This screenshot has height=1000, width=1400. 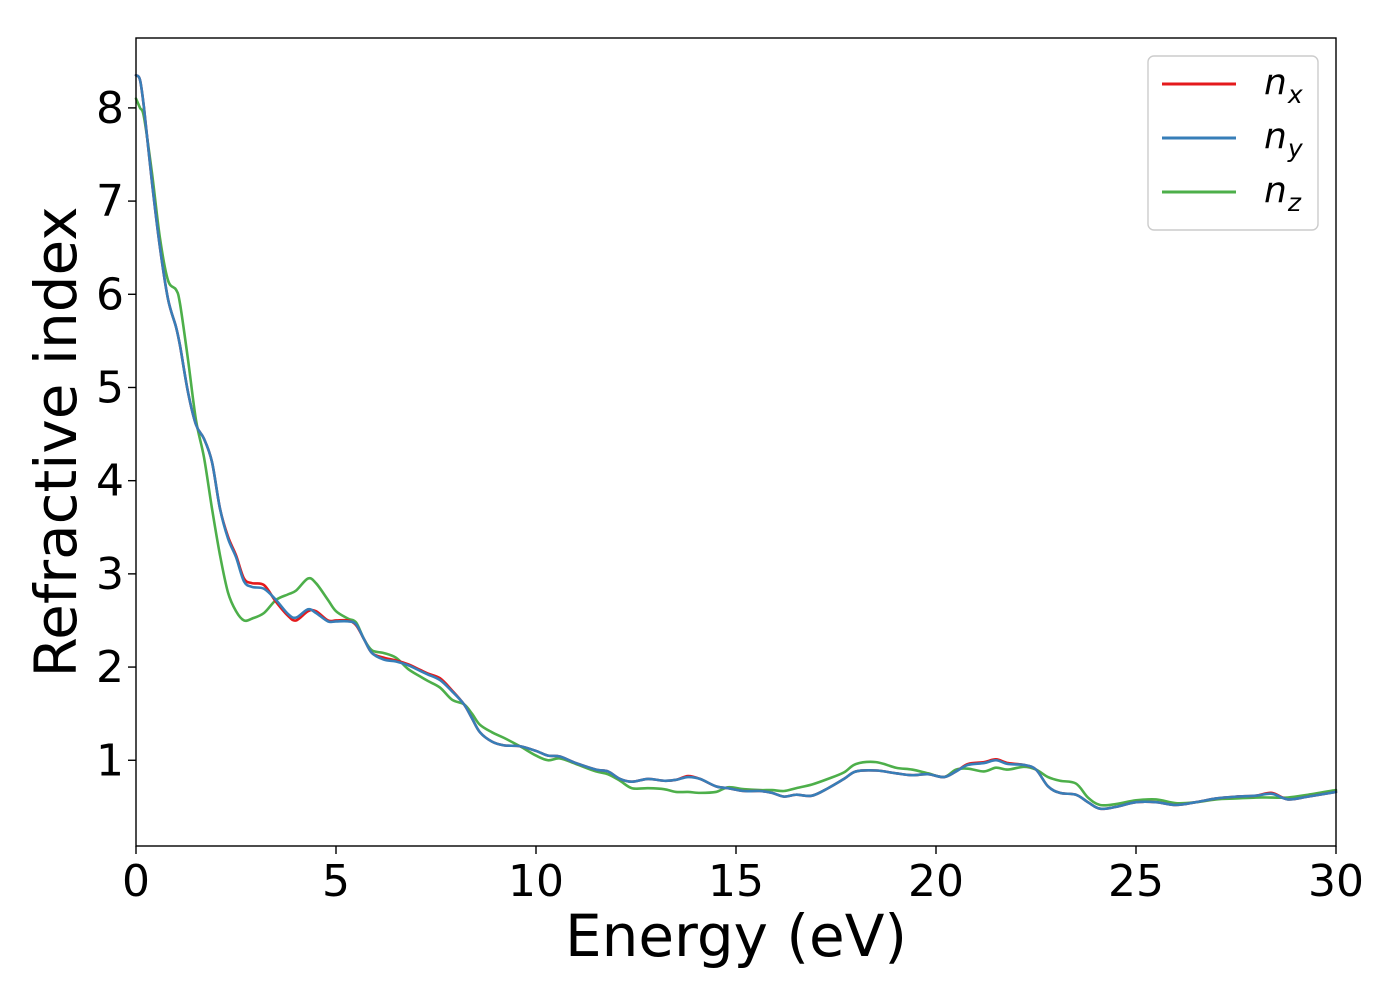 I want to click on x-axis-title: Energy (eV), so click(x=736, y=936).